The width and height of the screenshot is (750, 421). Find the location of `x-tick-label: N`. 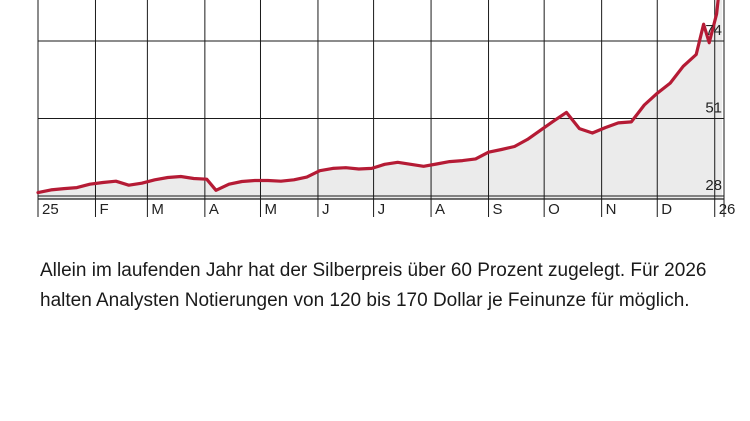

x-tick-label: N is located at coordinates (611, 209).